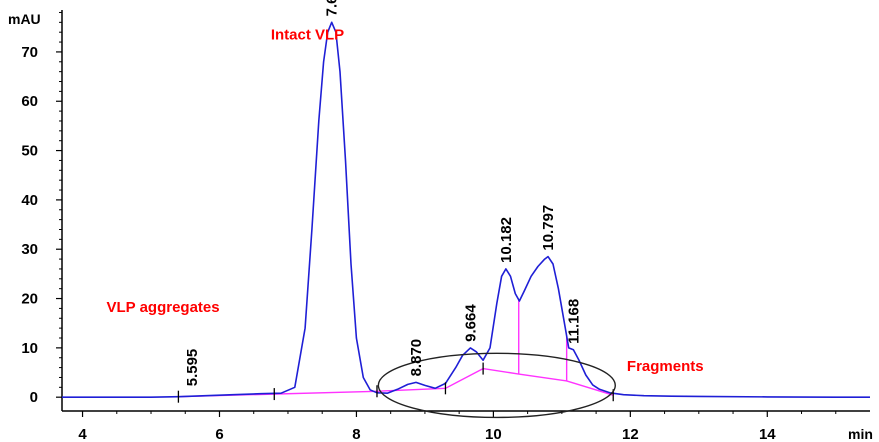 Image resolution: width=879 pixels, height=442 pixels. I want to click on x-axis-unit: min, so click(860, 434).